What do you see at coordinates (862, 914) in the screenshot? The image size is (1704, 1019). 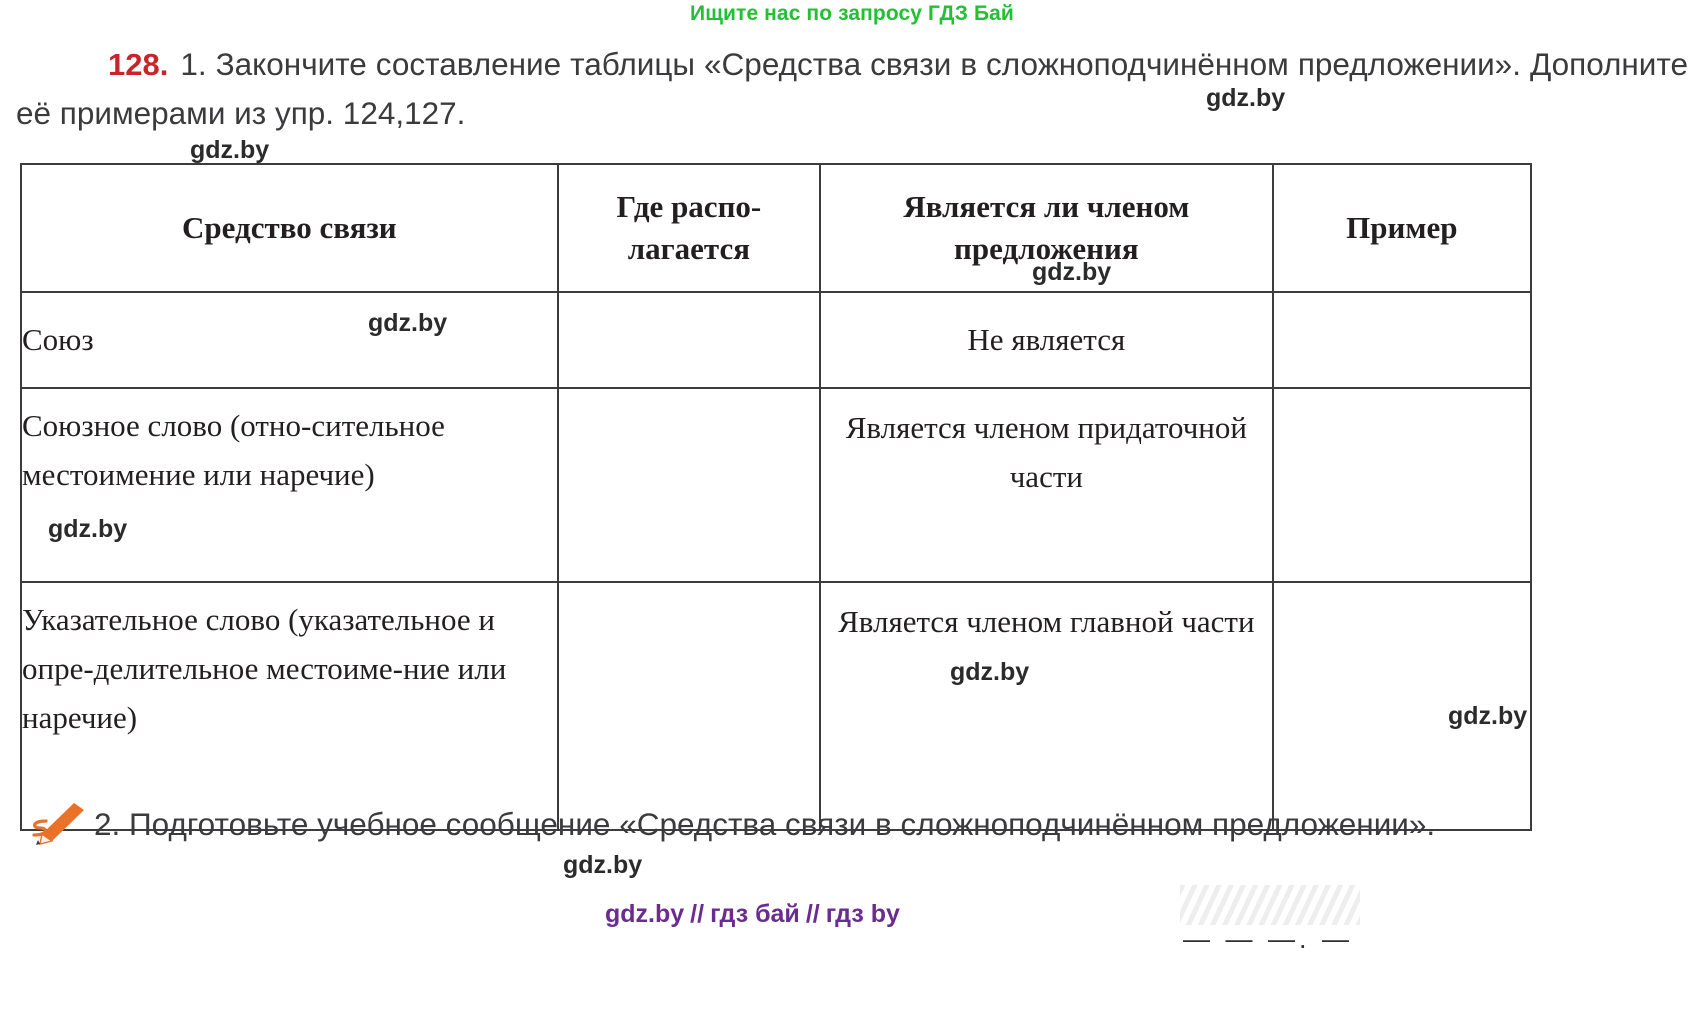 I see `footer-part-3: гдз by` at bounding box center [862, 914].